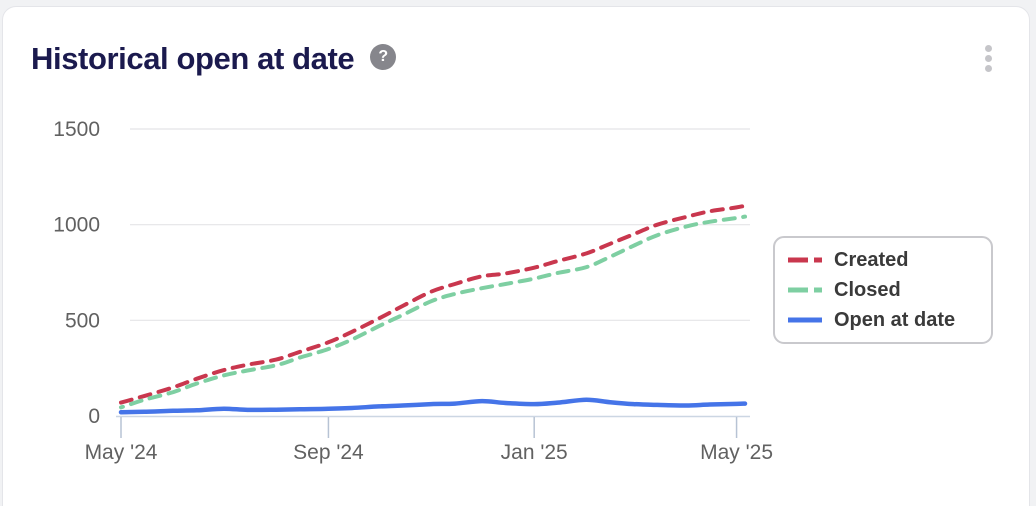  I want to click on legend-label: Closed, so click(867, 289).